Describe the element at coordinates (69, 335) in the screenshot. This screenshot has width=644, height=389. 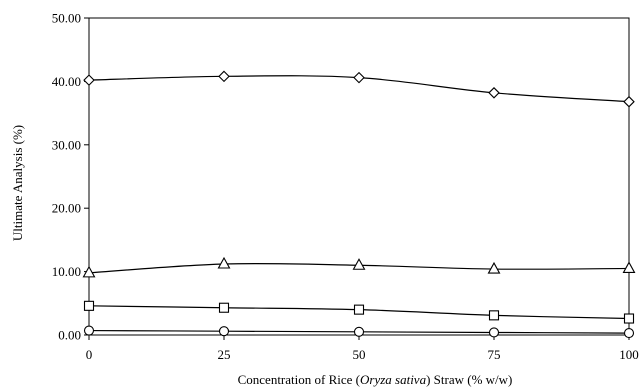
I see `y-tick-label: 0.00` at that location.